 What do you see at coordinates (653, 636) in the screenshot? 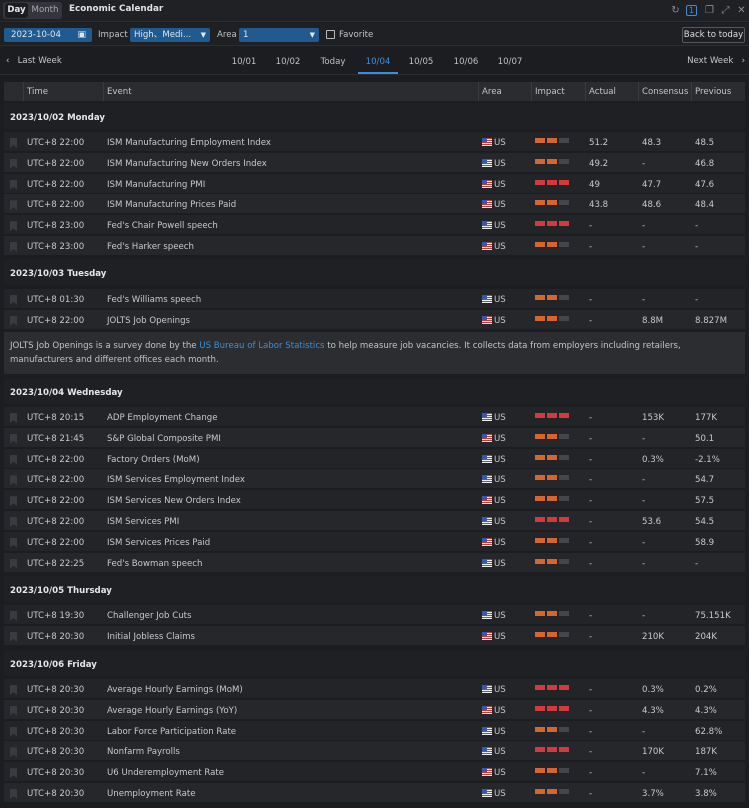
I see `consensus-cell: 210K` at bounding box center [653, 636].